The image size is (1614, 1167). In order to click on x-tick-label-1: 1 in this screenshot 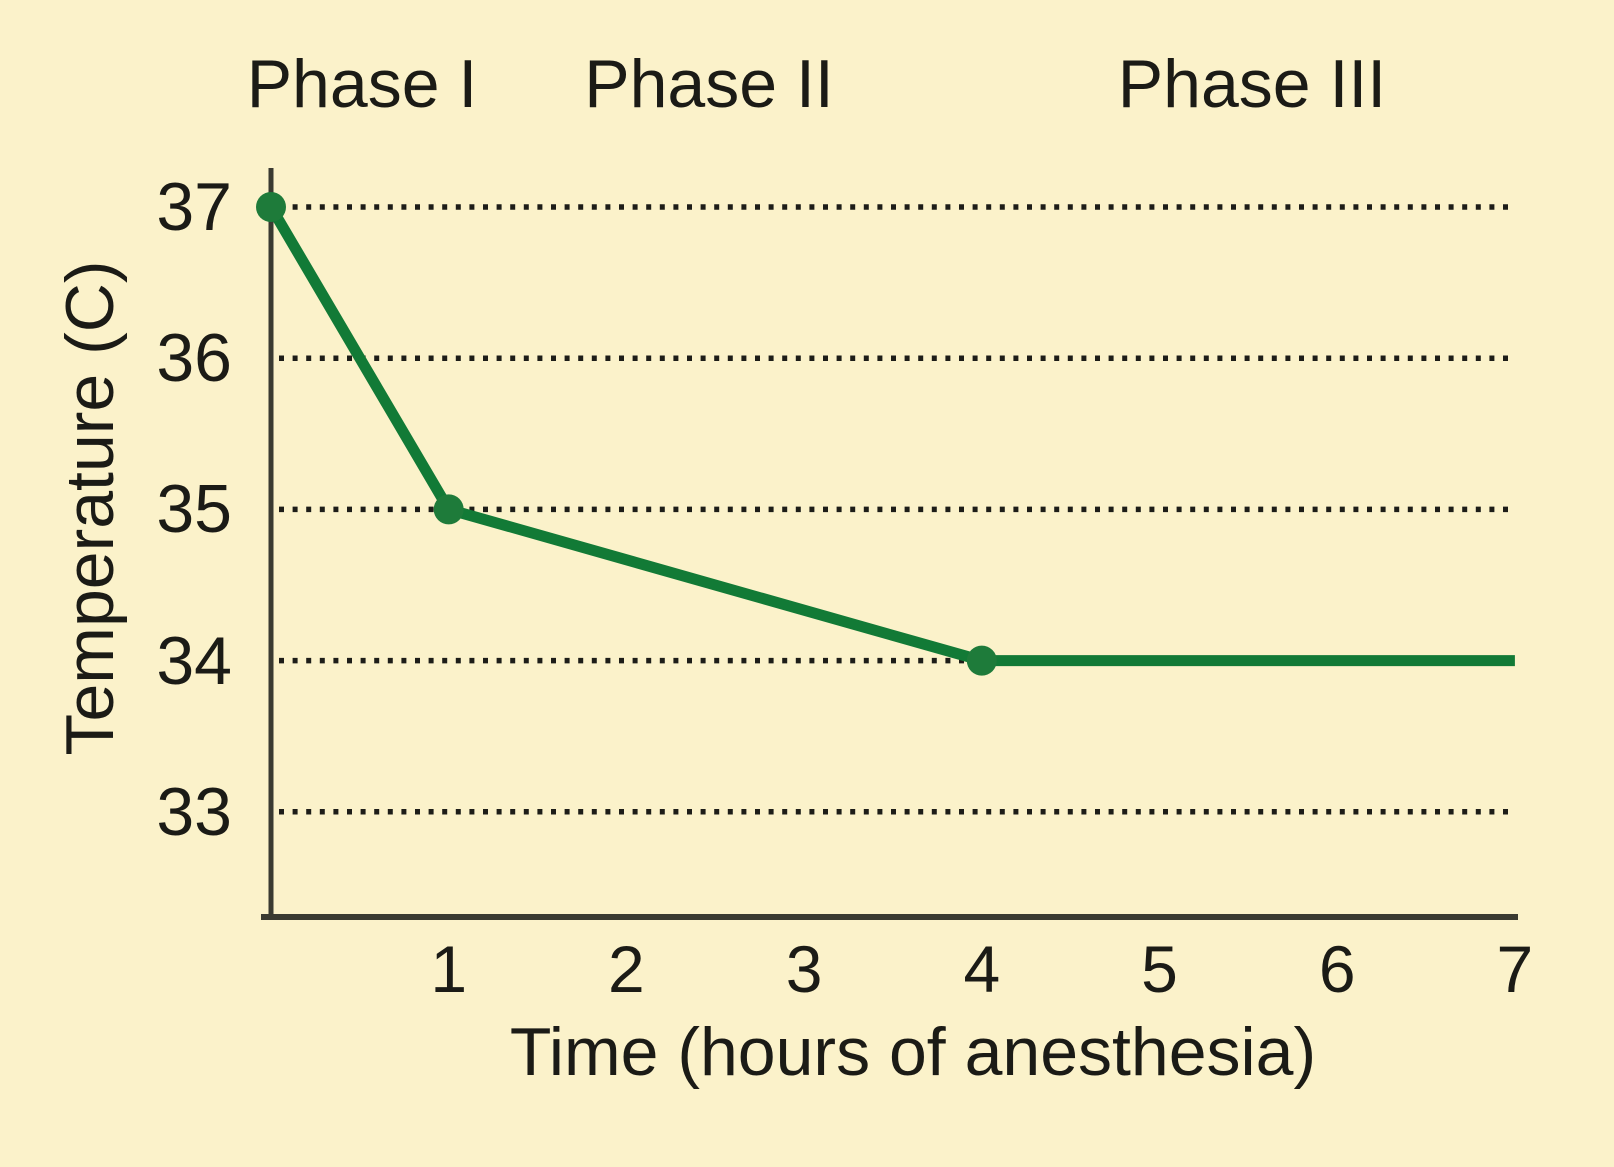, I will do `click(449, 969)`.